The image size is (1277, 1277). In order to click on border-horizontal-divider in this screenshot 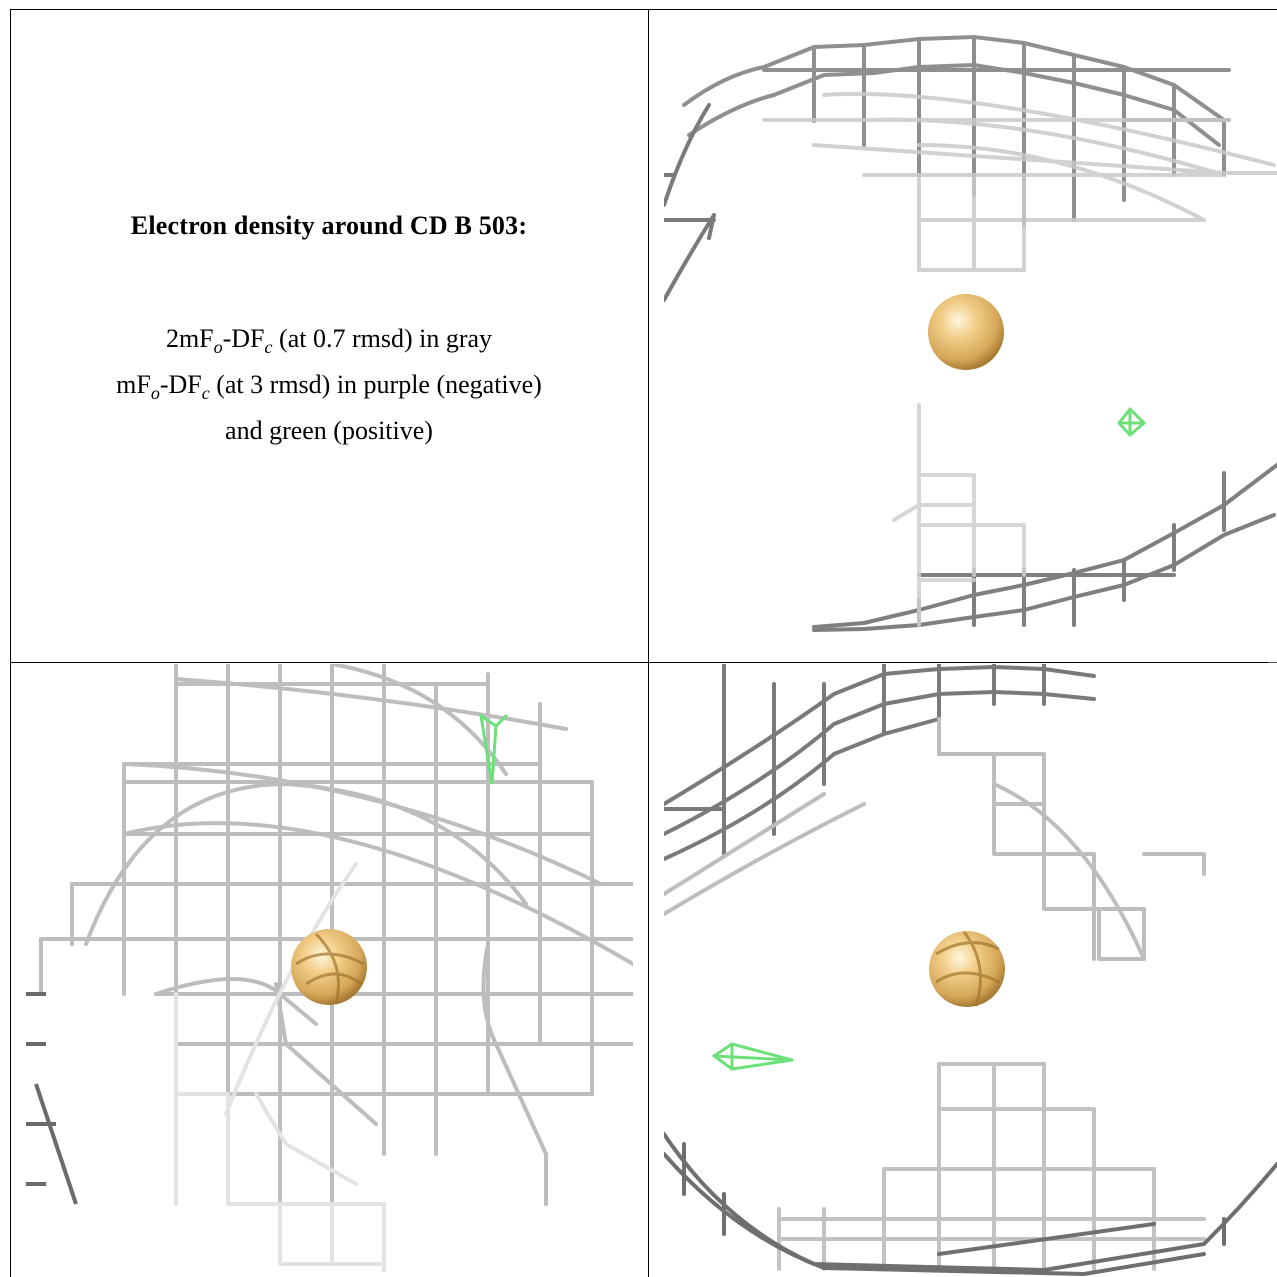, I will do `click(643, 662)`.